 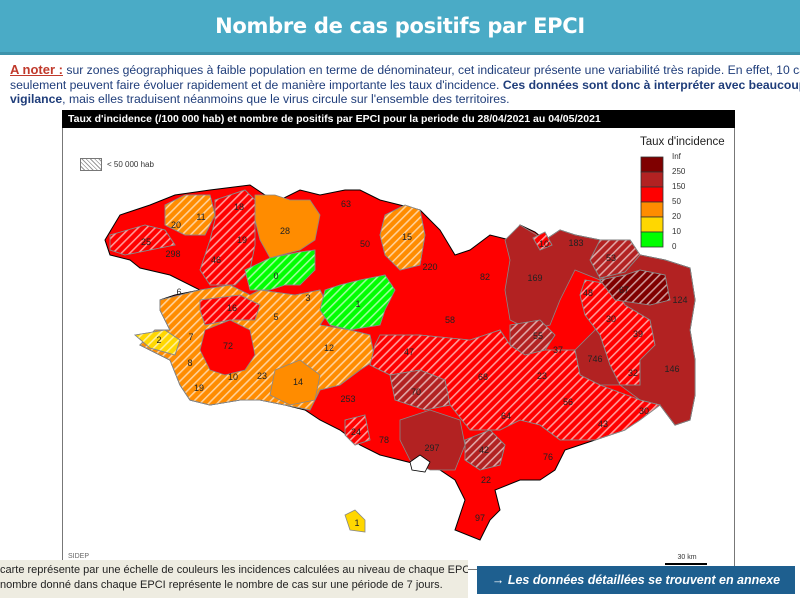 I want to click on epci-case-count: 298, so click(x=172, y=254).